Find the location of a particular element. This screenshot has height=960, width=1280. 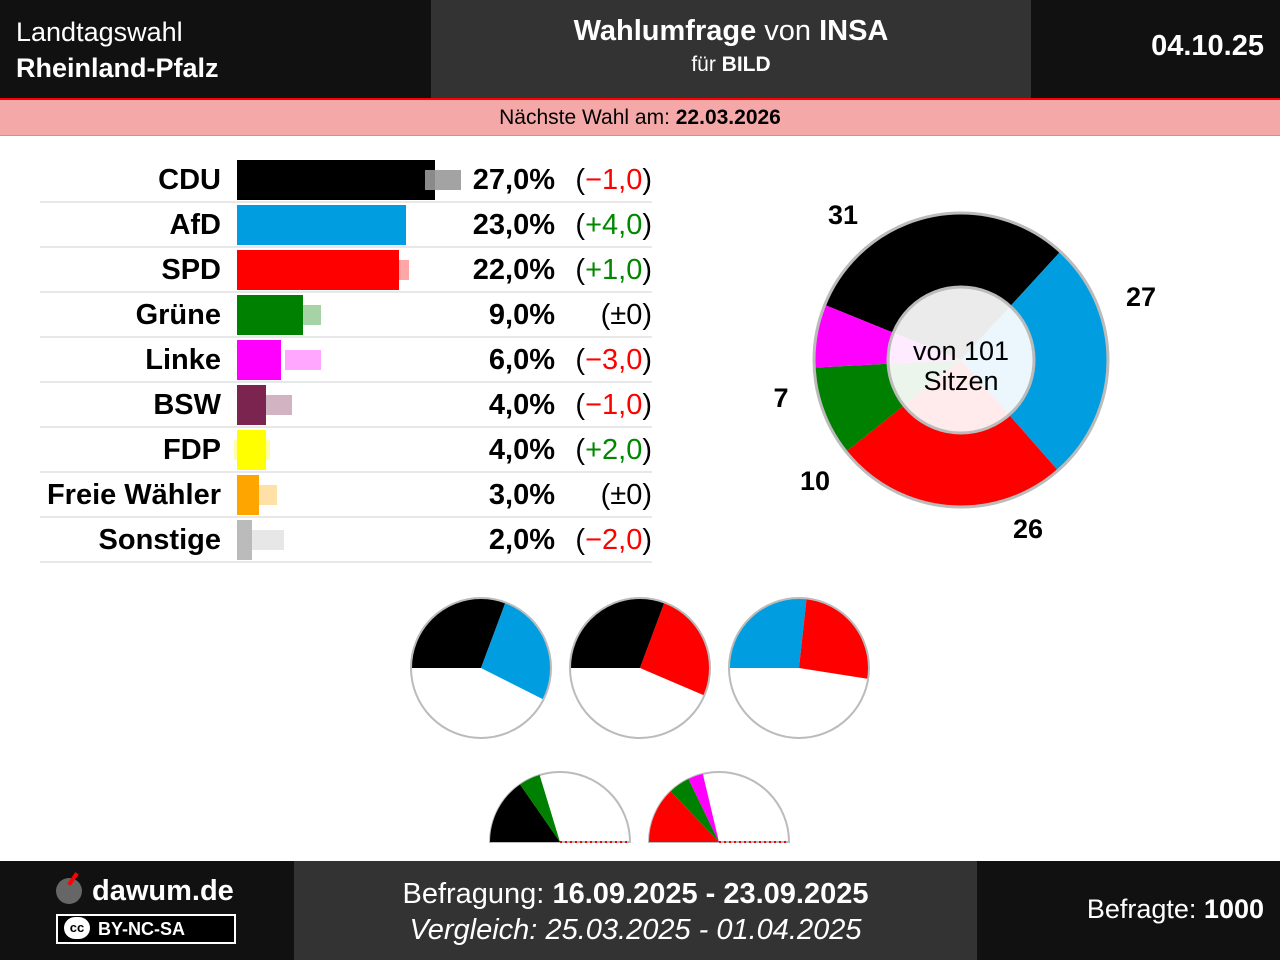

change-label: (−2,0) is located at coordinates (613, 540).